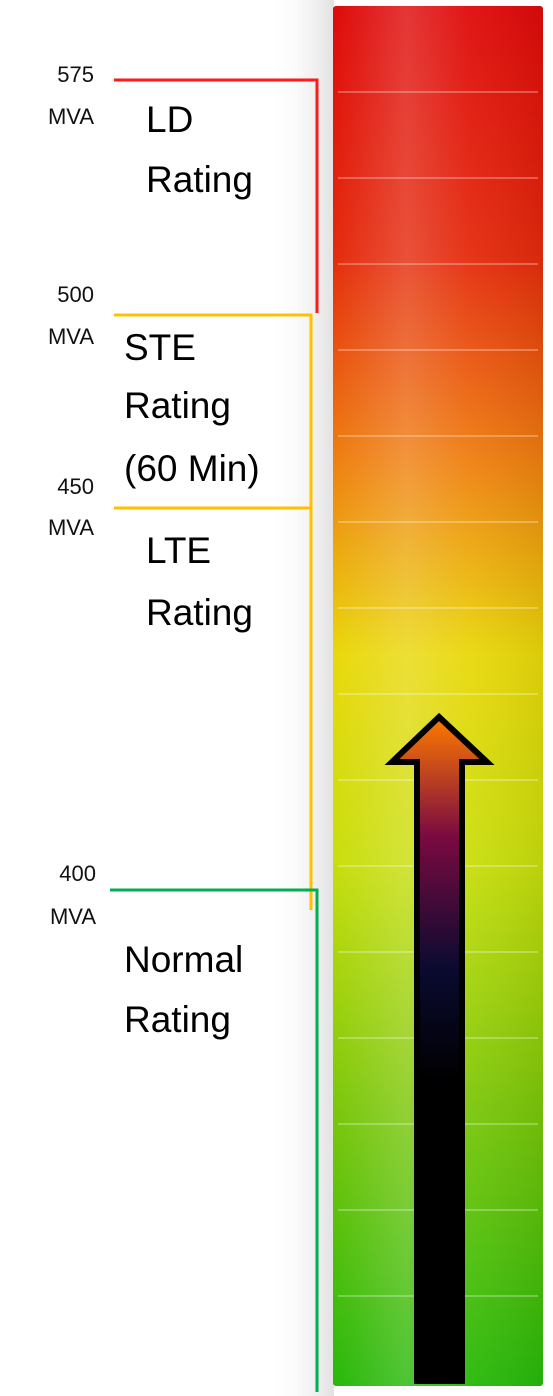  Describe the element at coordinates (199, 179) in the screenshot. I see `ld-rating-label-line2: Rating` at that location.